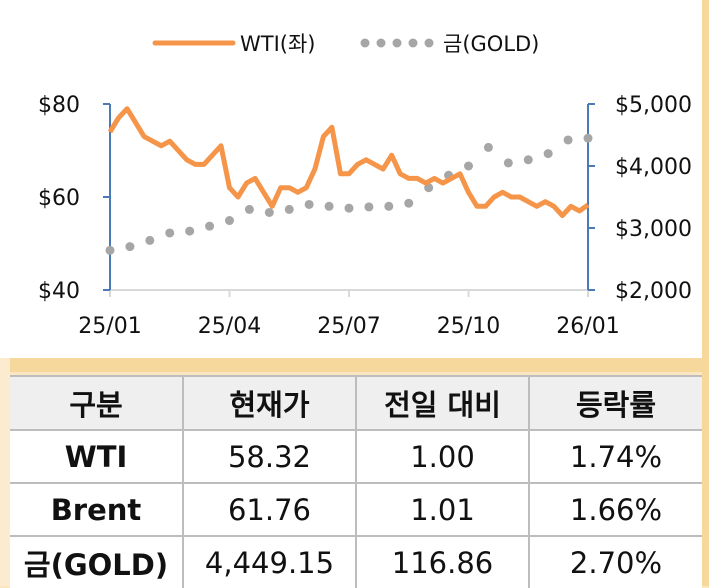  What do you see at coordinates (397, 43) in the screenshot?
I see `gold-legend-swatch` at bounding box center [397, 43].